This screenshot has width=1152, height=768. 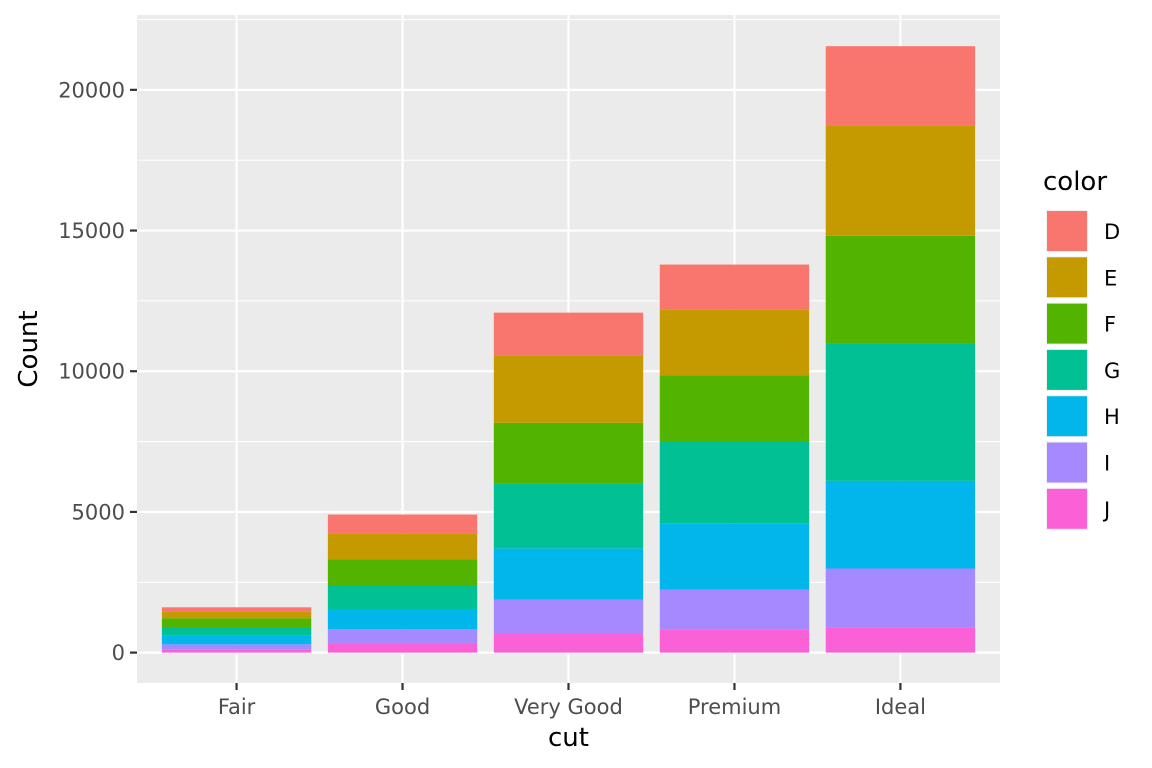 What do you see at coordinates (91, 372) in the screenshot?
I see `y-tick-label: 10000` at bounding box center [91, 372].